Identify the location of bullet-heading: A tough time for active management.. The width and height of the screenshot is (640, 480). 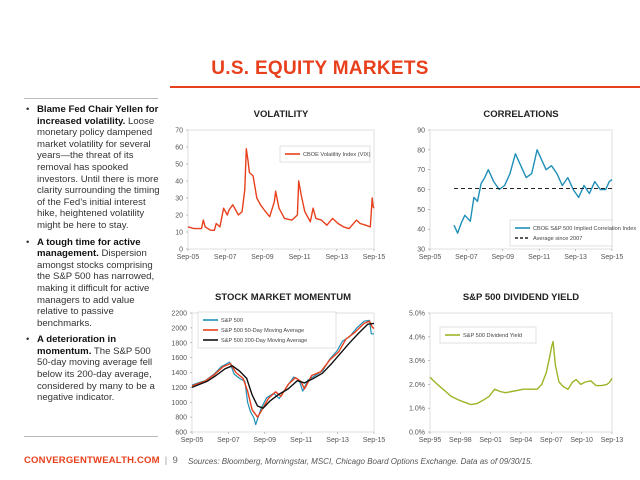
(89, 248).